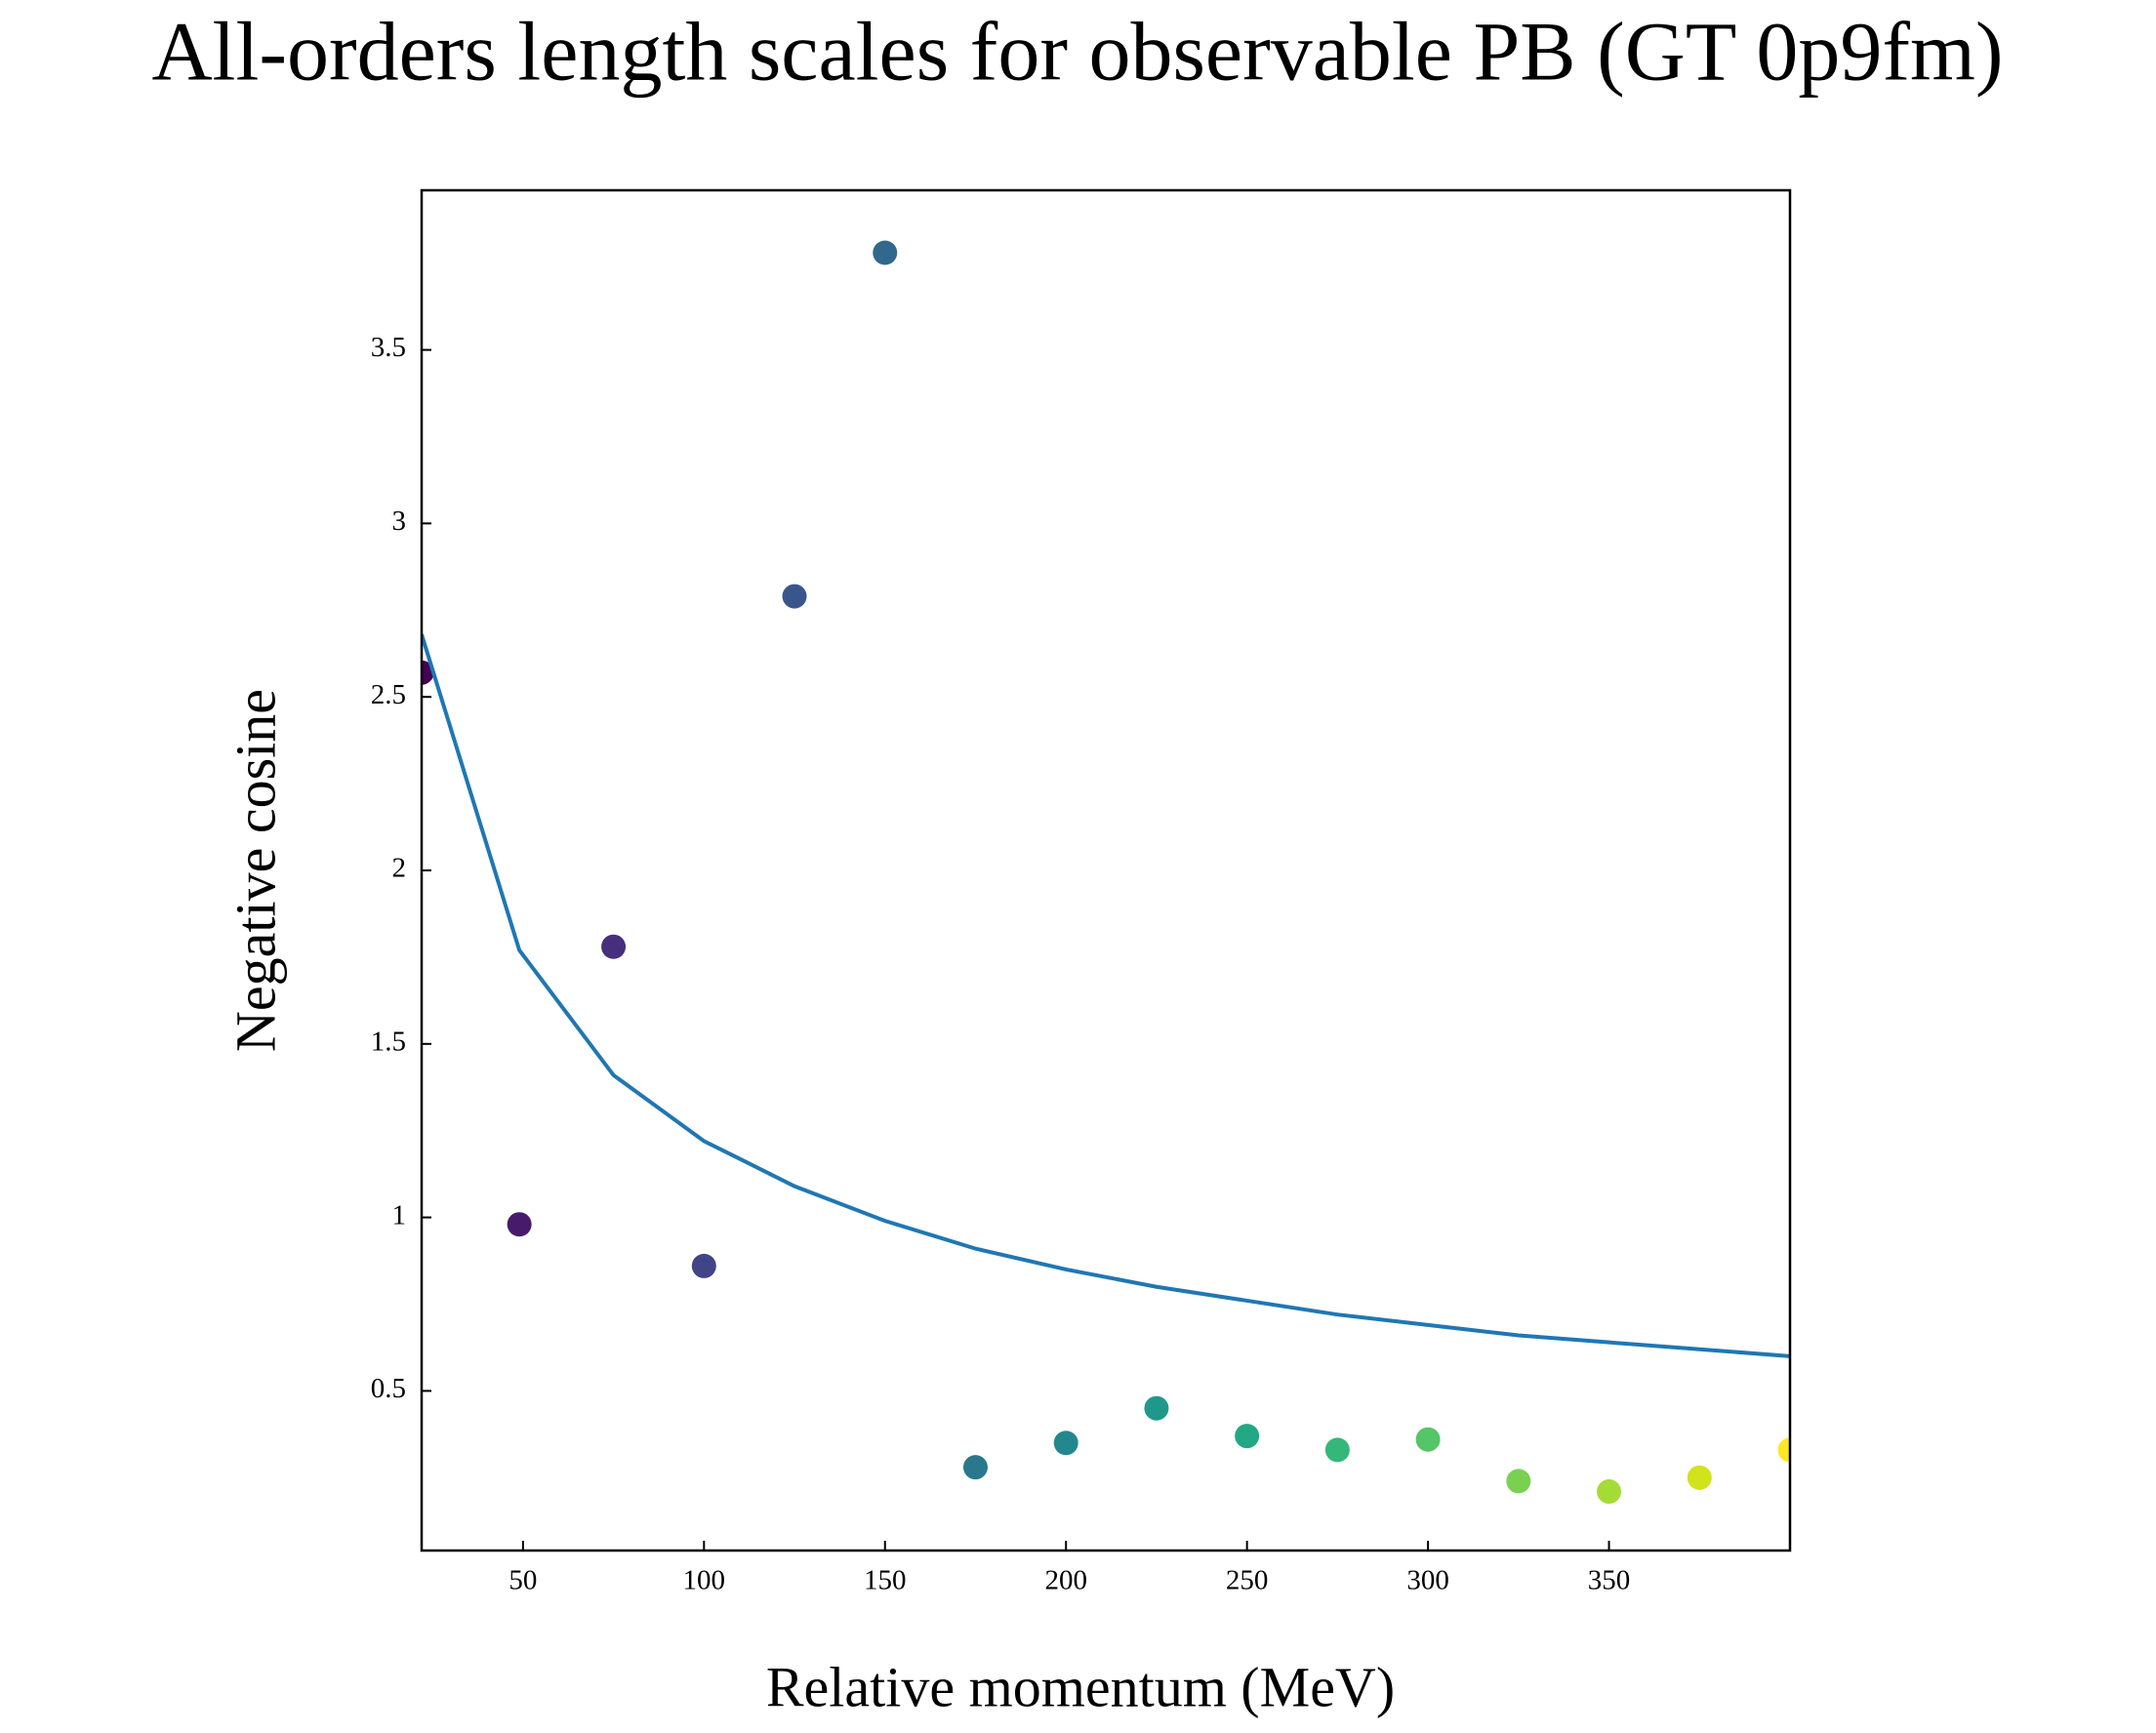  I want to click on y-tick-label: 1, so click(399, 1214).